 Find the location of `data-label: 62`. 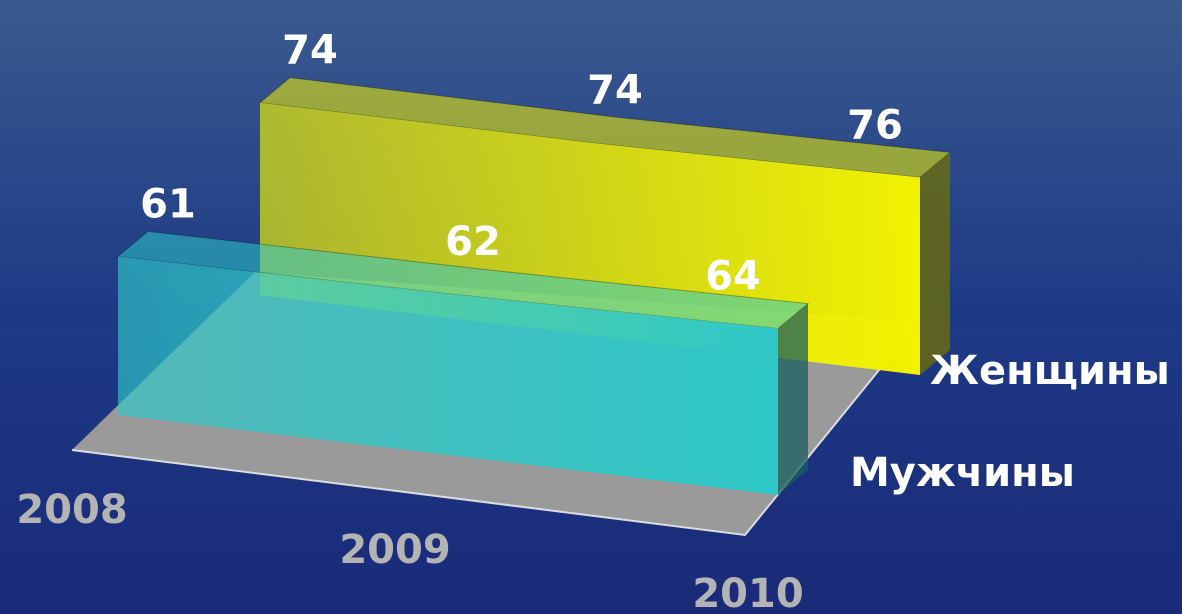

data-label: 62 is located at coordinates (473, 242).